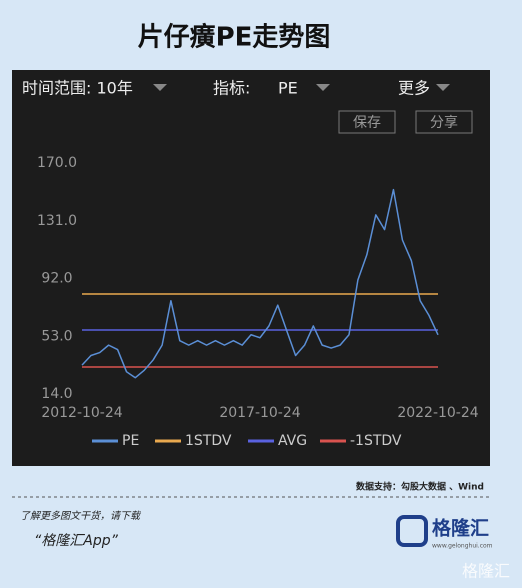 This screenshot has height=588, width=522. I want to click on watermark: 格隆汇, so click(486, 571).